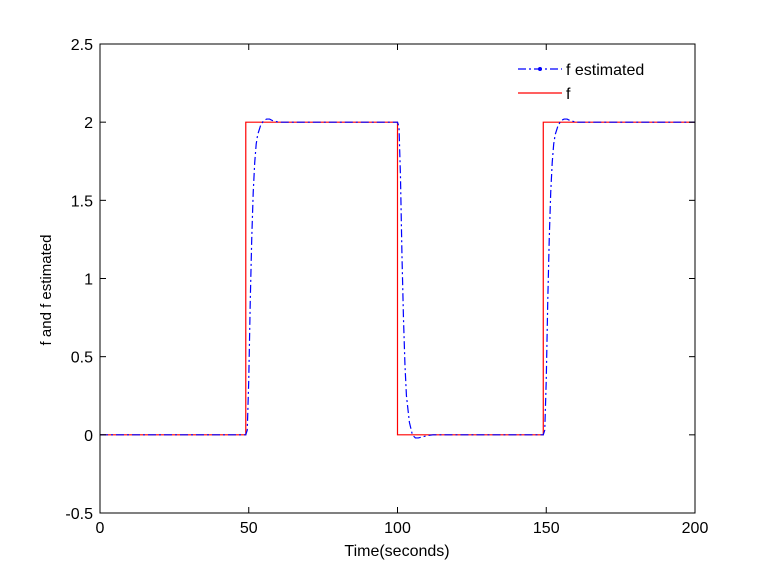 The height and width of the screenshot is (582, 769). Describe the element at coordinates (79, 514) in the screenshot. I see `y-tick-label--0.5: -0.5` at that location.